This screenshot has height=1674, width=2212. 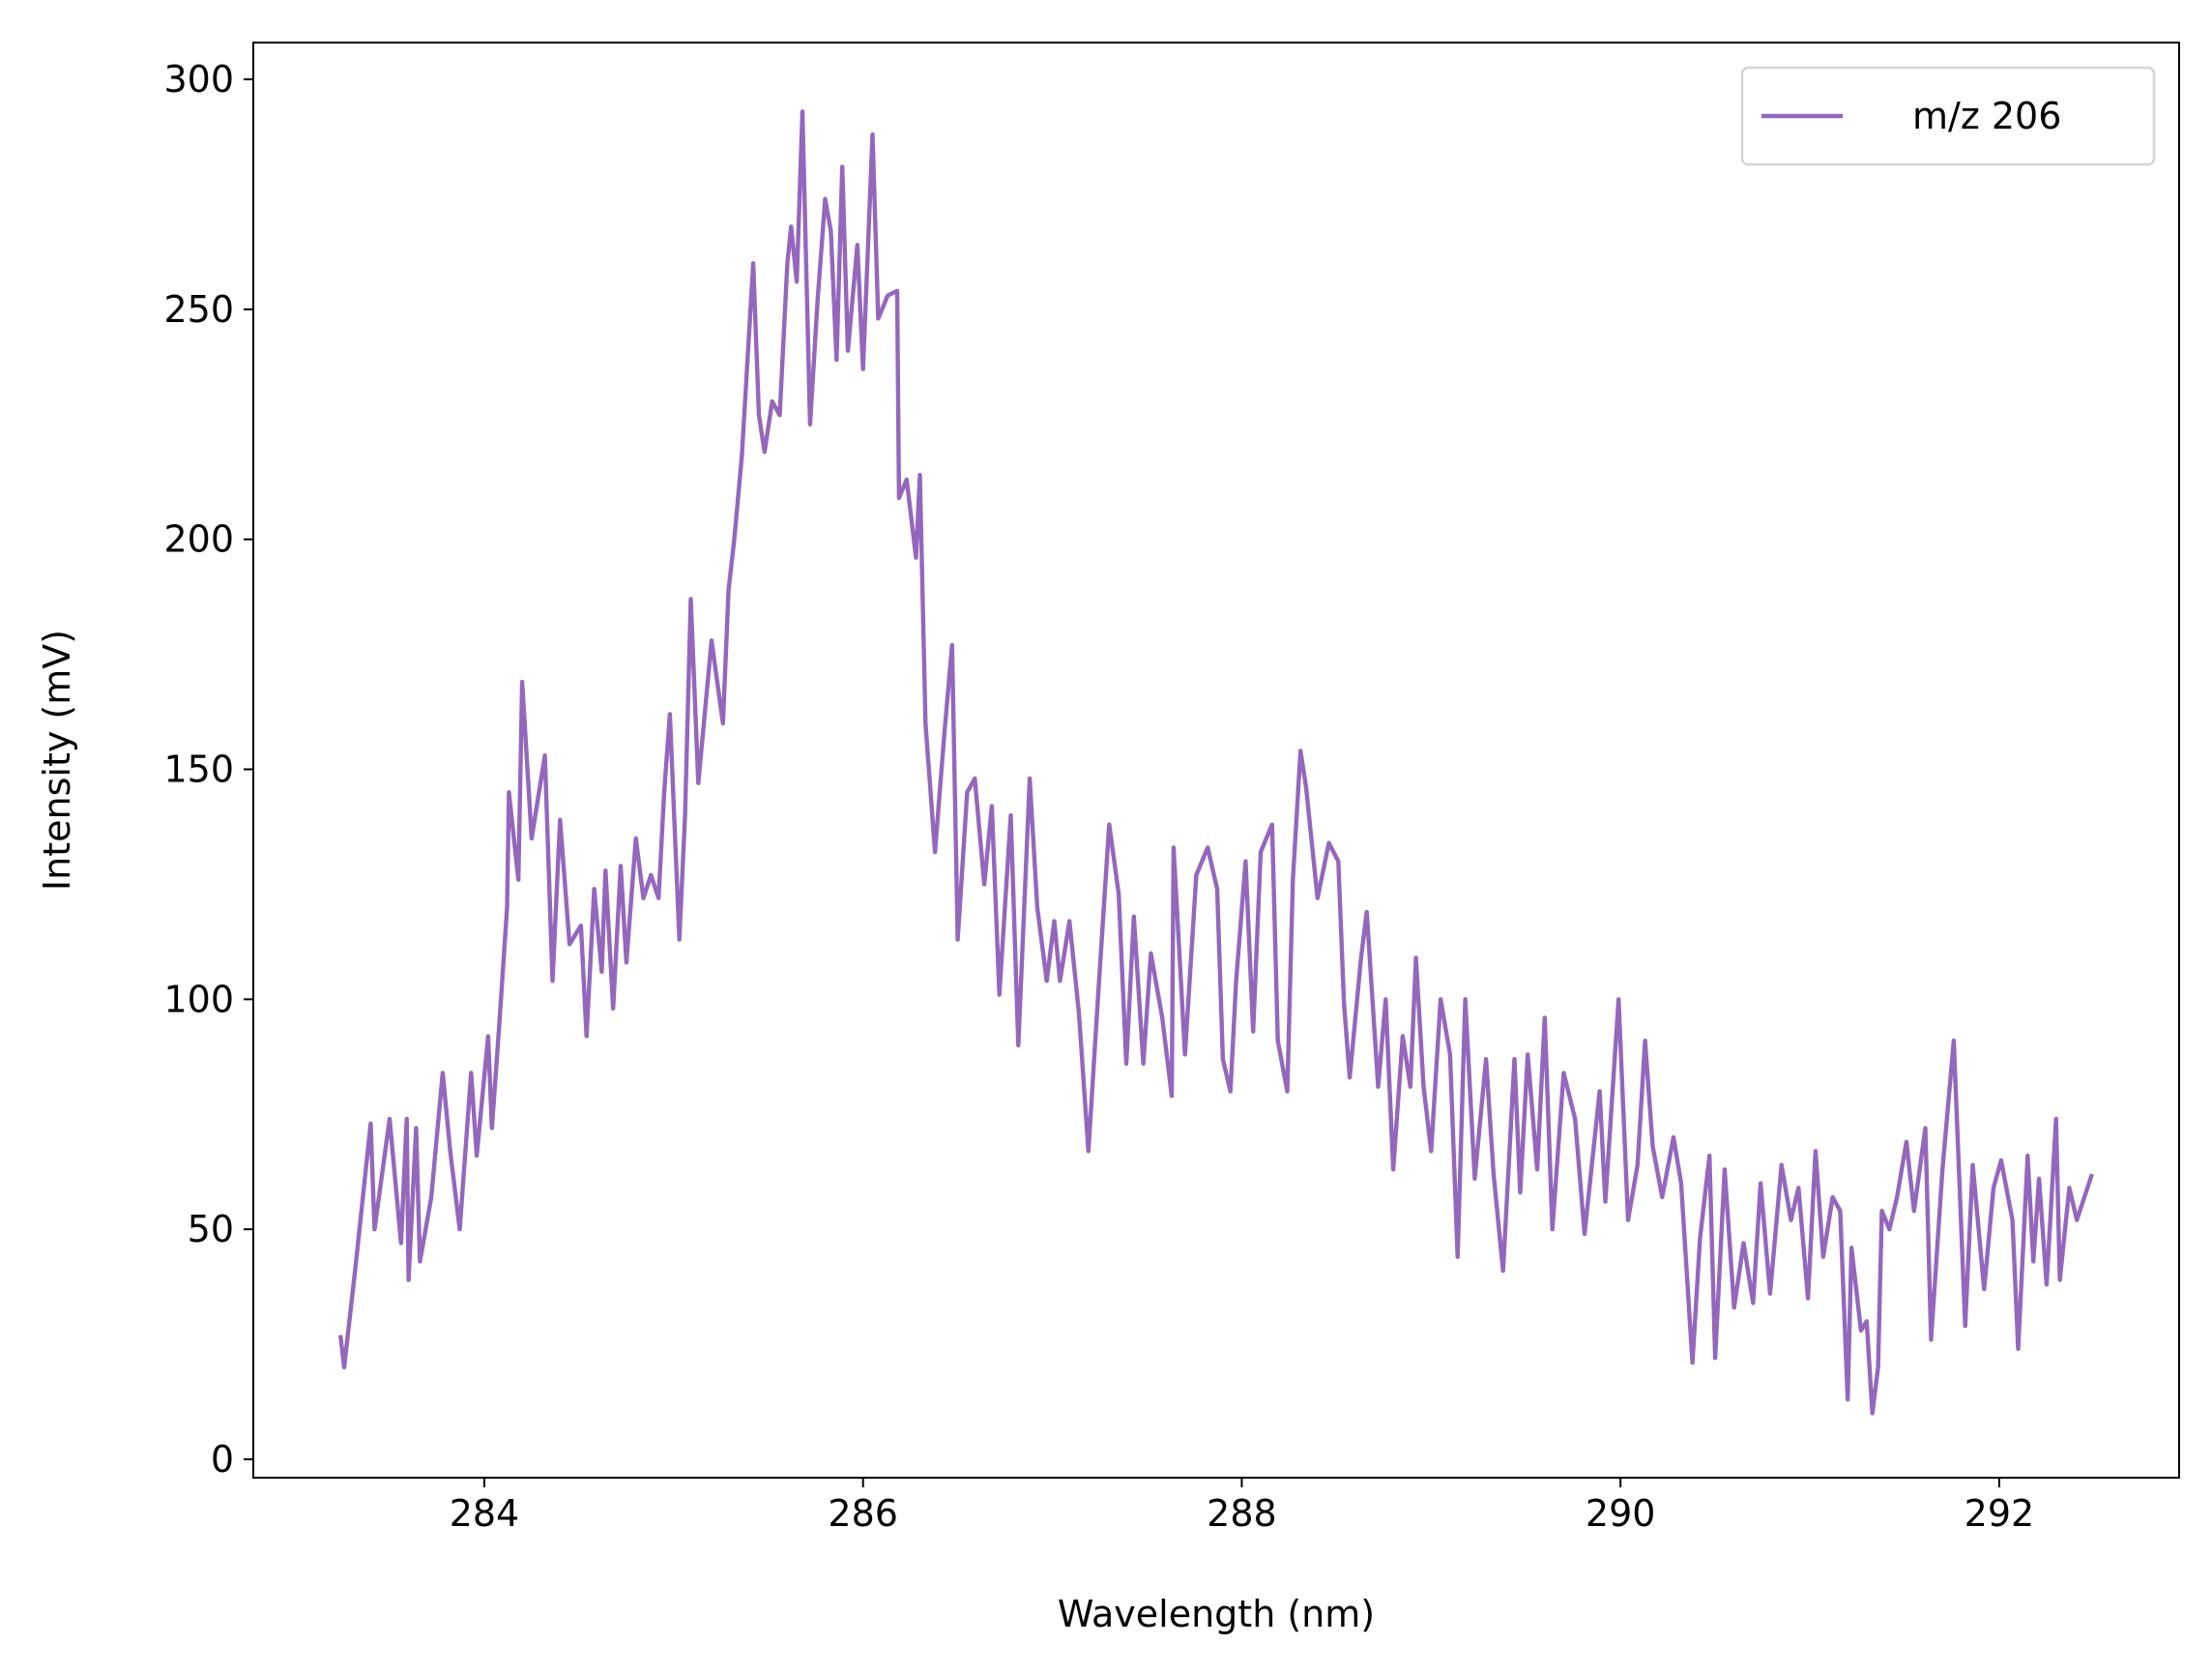 What do you see at coordinates (1216, 1614) in the screenshot?
I see `x-axis-label: Wavelength (nm)` at bounding box center [1216, 1614].